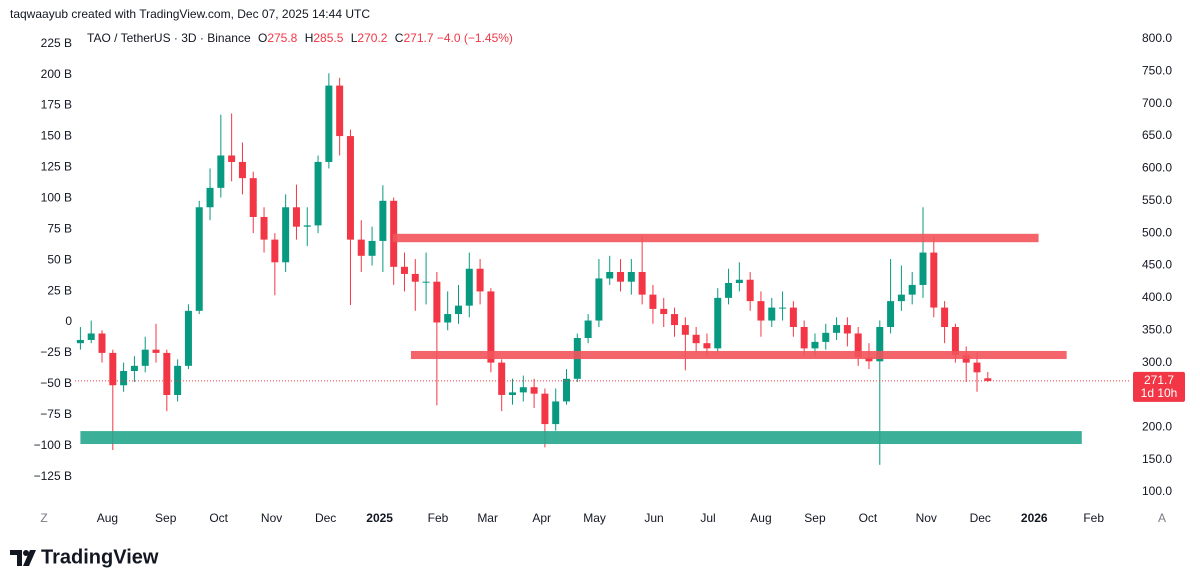 This screenshot has width=1200, height=585. Describe the element at coordinates (59, 259) in the screenshot. I see `y2-tick-label: 50 B` at that location.